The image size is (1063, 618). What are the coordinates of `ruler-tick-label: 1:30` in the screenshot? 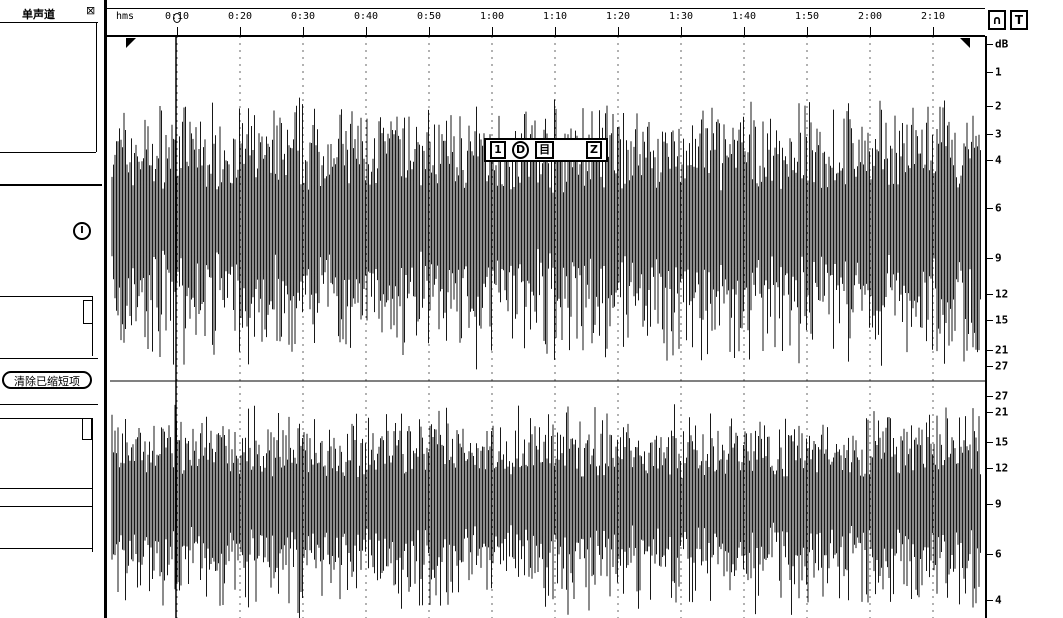 It's located at (681, 16).